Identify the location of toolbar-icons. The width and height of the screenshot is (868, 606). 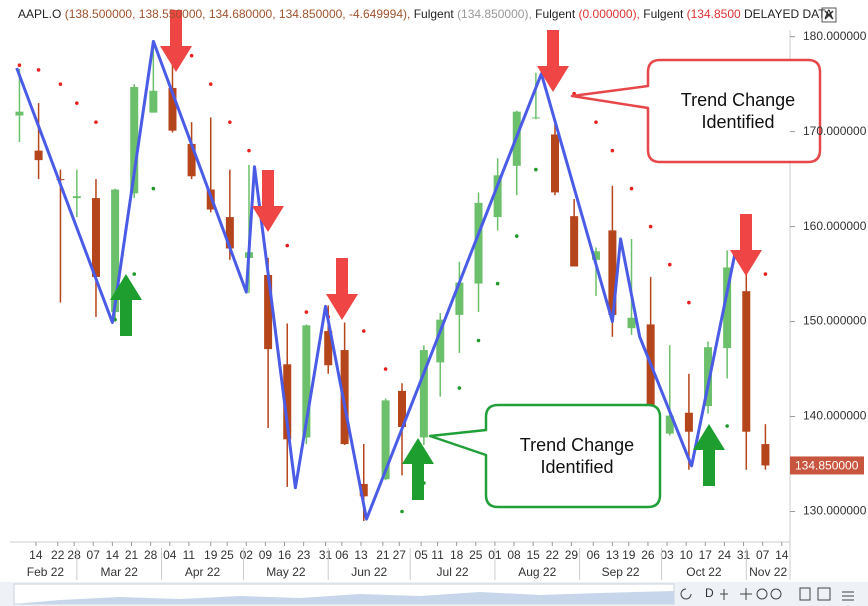
(767, 594).